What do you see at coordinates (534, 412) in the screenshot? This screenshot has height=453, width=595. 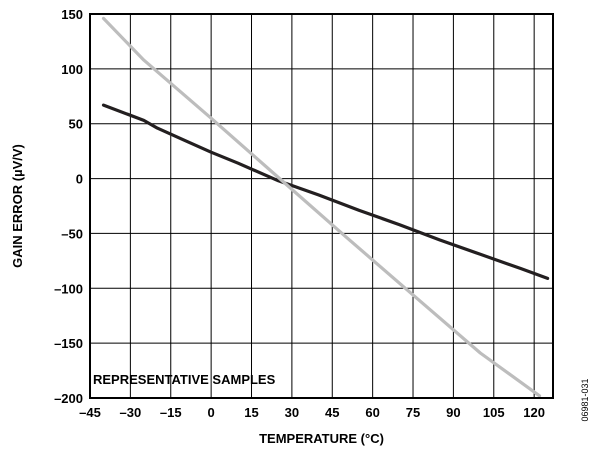 I see `x-tick-label: 120` at bounding box center [534, 412].